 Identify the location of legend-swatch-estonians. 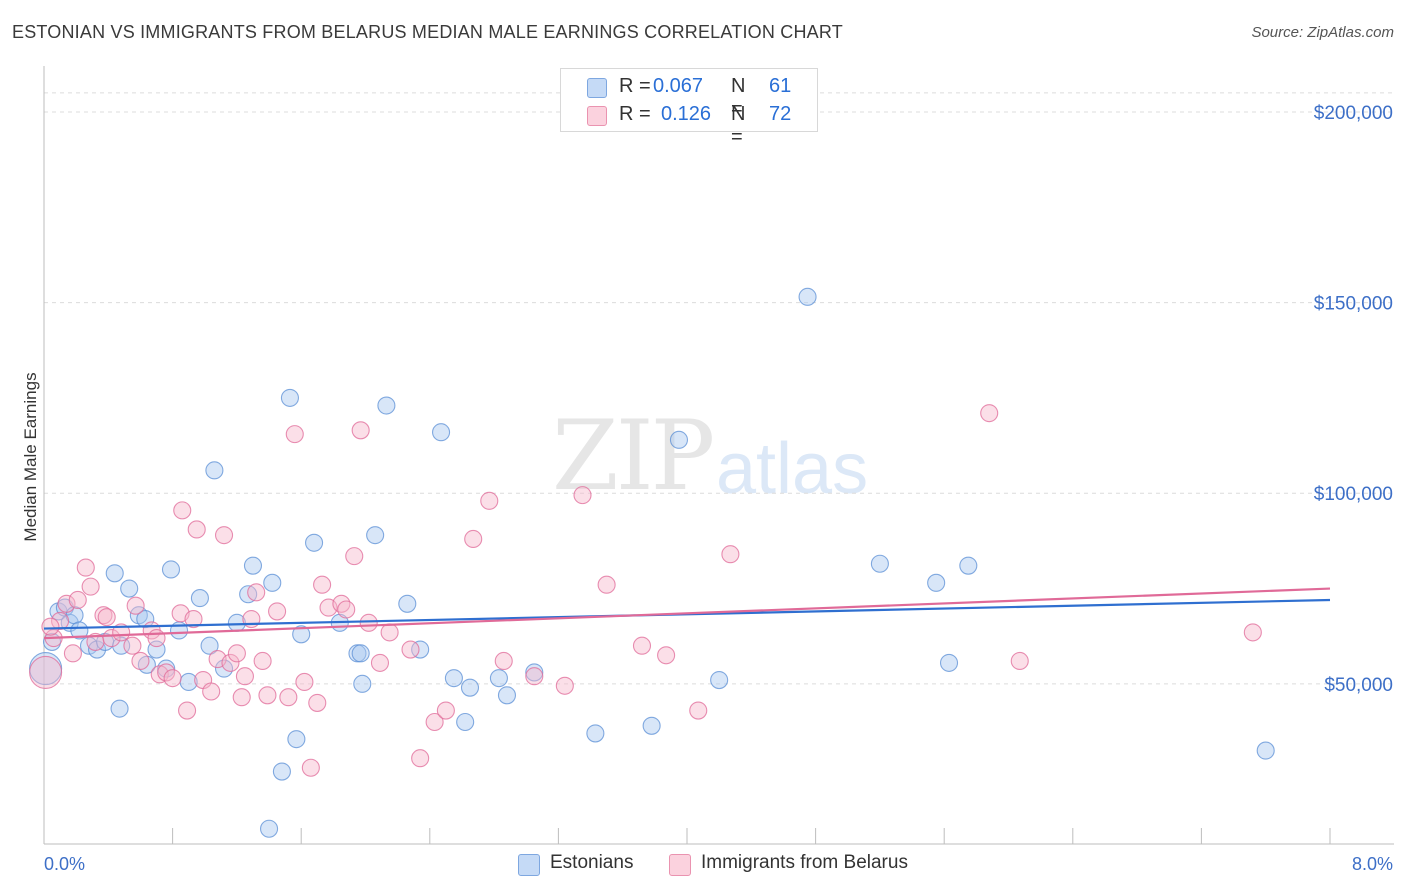
(597, 88).